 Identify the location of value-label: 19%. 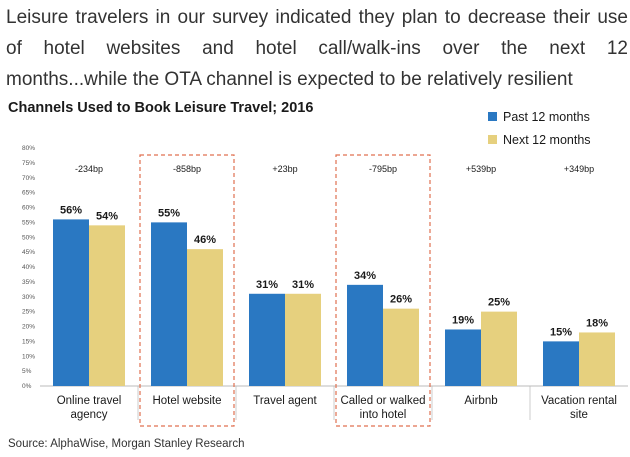
(463, 320).